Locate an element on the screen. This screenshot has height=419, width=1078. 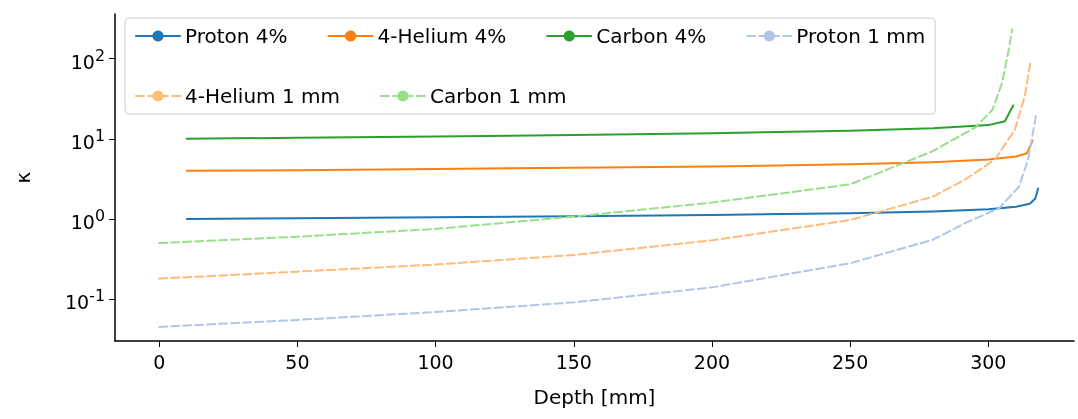
y-axis-title: κ is located at coordinates (23, 177).